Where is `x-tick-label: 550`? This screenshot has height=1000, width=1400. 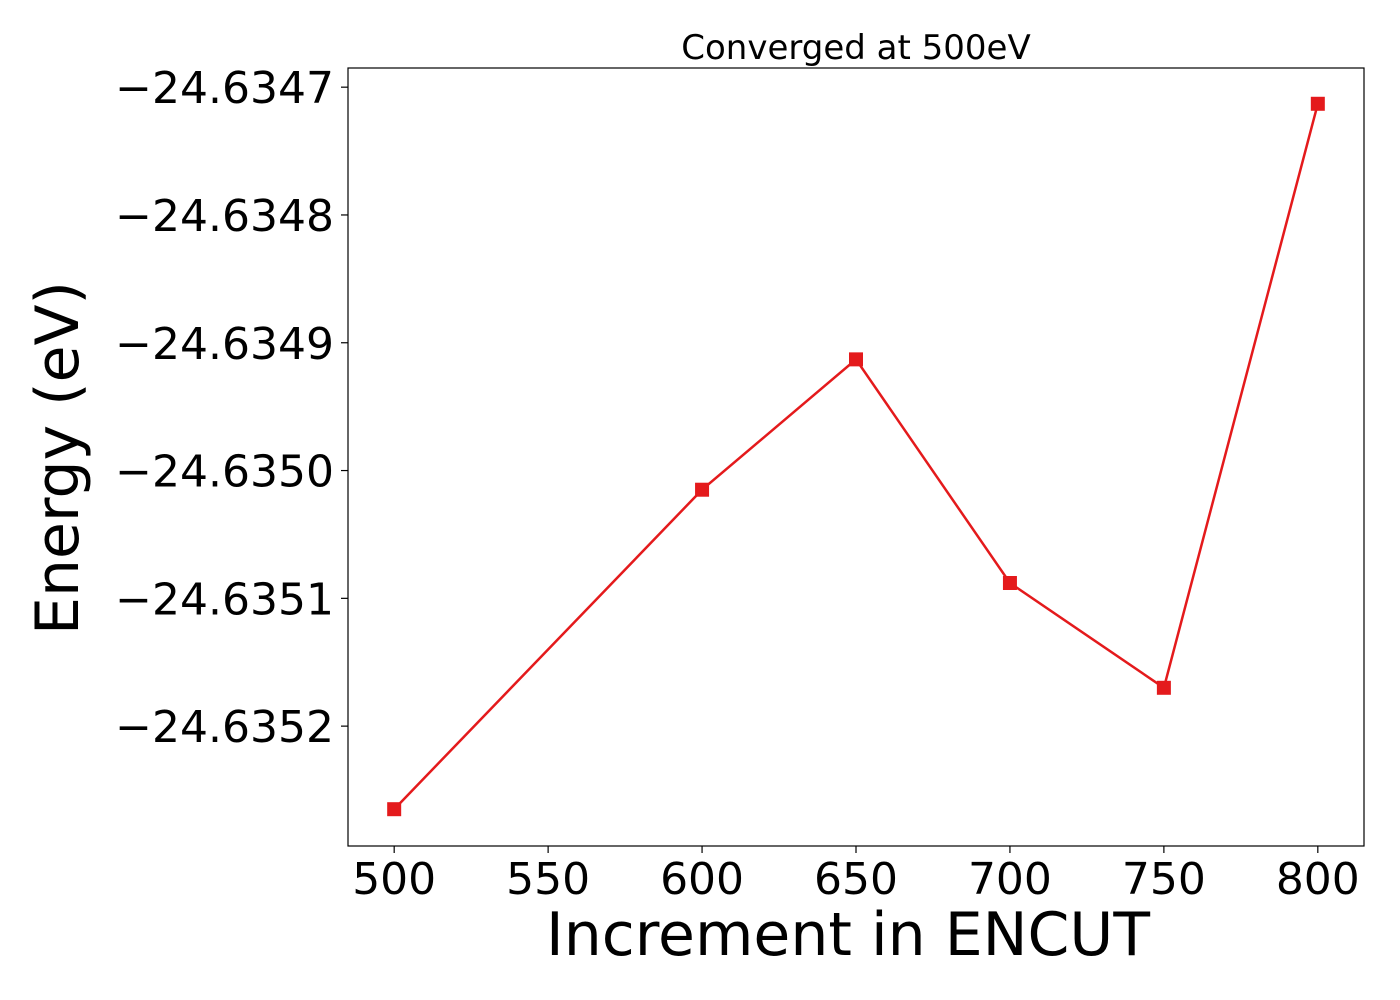 x-tick-label: 550 is located at coordinates (548, 879).